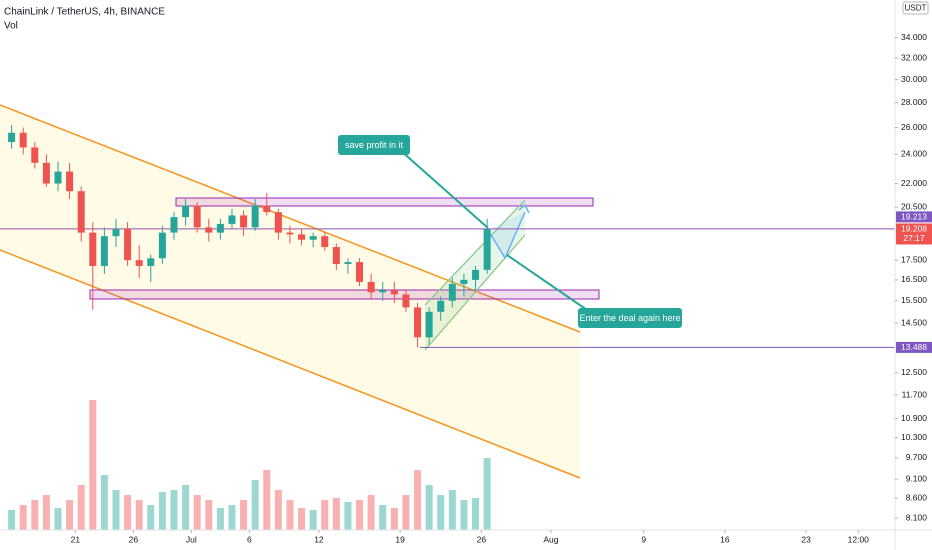 This screenshot has width=932, height=550. What do you see at coordinates (914, 437) in the screenshot?
I see `y-tick-label: 10.300` at bounding box center [914, 437].